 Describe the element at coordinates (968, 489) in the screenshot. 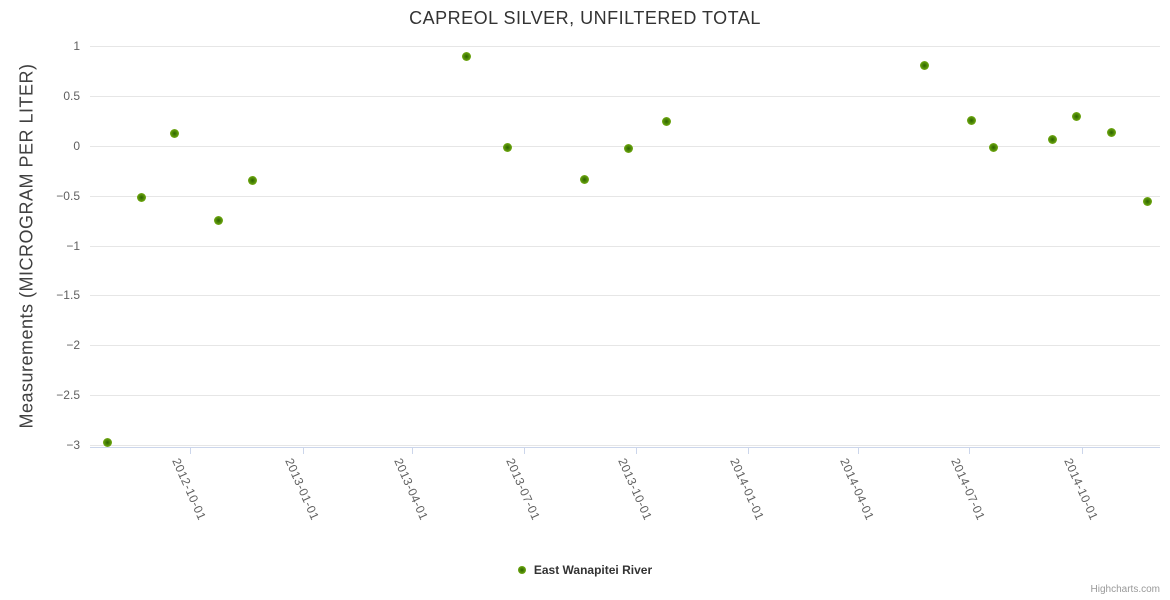

I see `x-tick-label: 2014-07-01` at that location.